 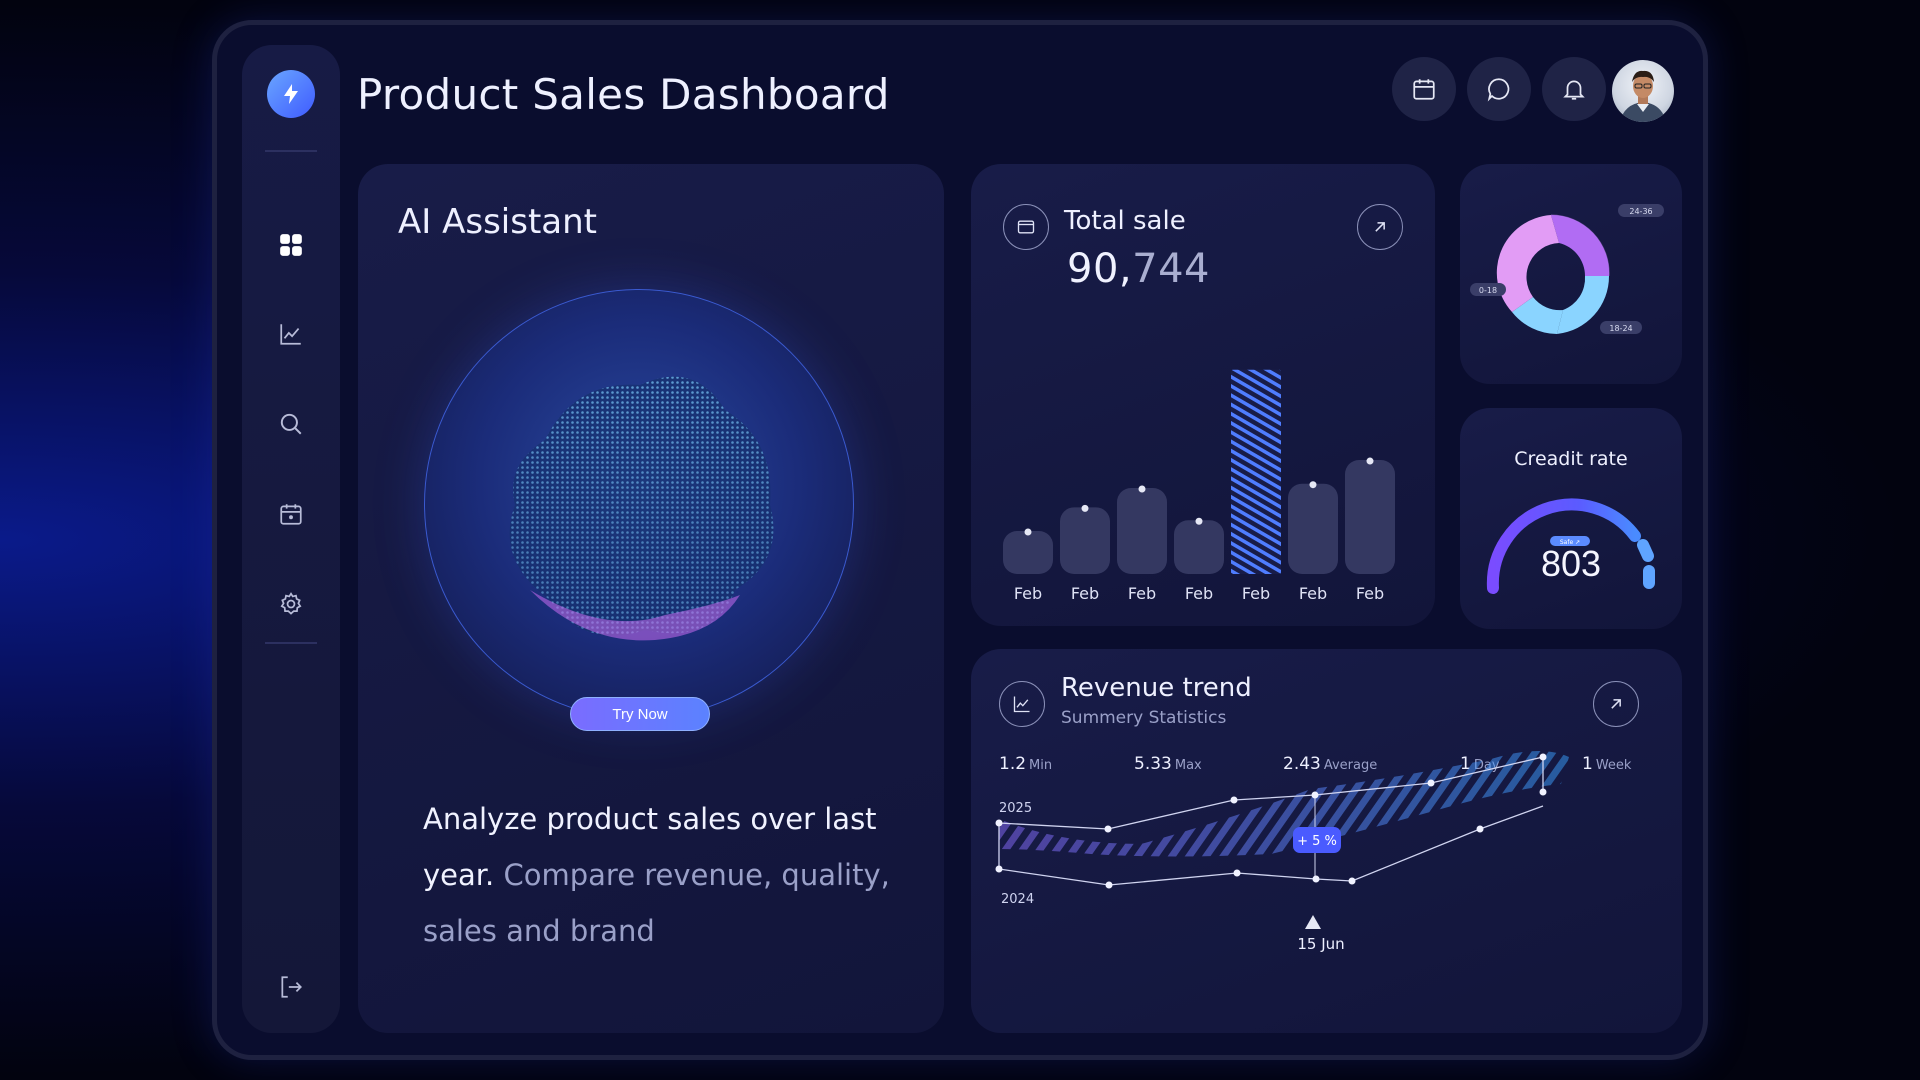 What do you see at coordinates (1350, 765) in the screenshot?
I see `stat-average-label: Average` at bounding box center [1350, 765].